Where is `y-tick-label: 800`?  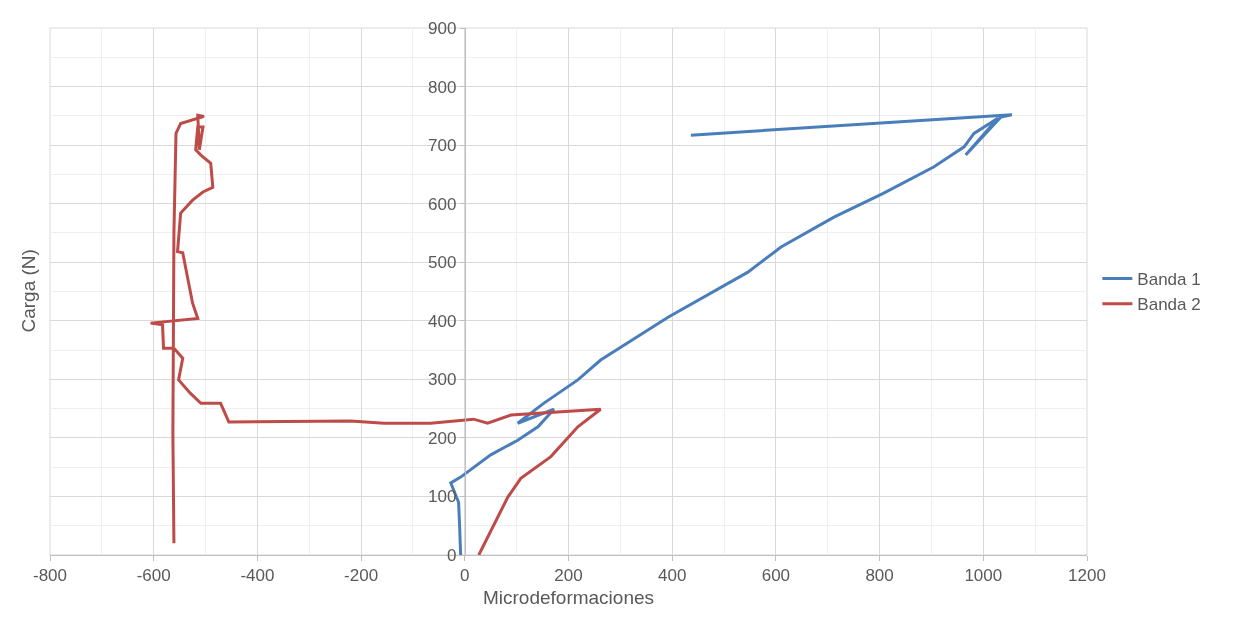 y-tick-label: 800 is located at coordinates (442, 87).